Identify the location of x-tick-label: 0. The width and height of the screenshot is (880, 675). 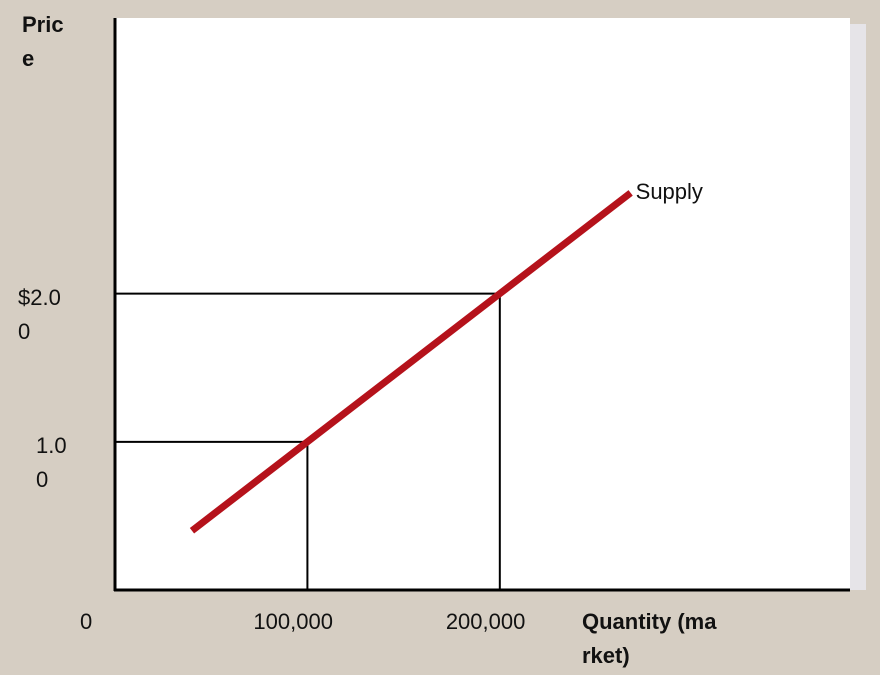
(86, 621).